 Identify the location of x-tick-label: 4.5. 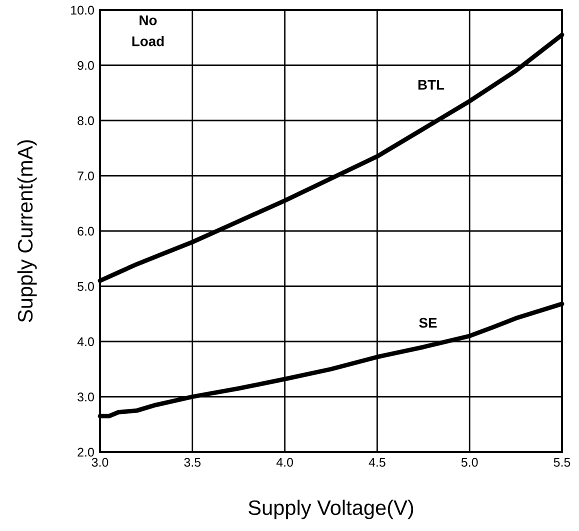
(377, 462).